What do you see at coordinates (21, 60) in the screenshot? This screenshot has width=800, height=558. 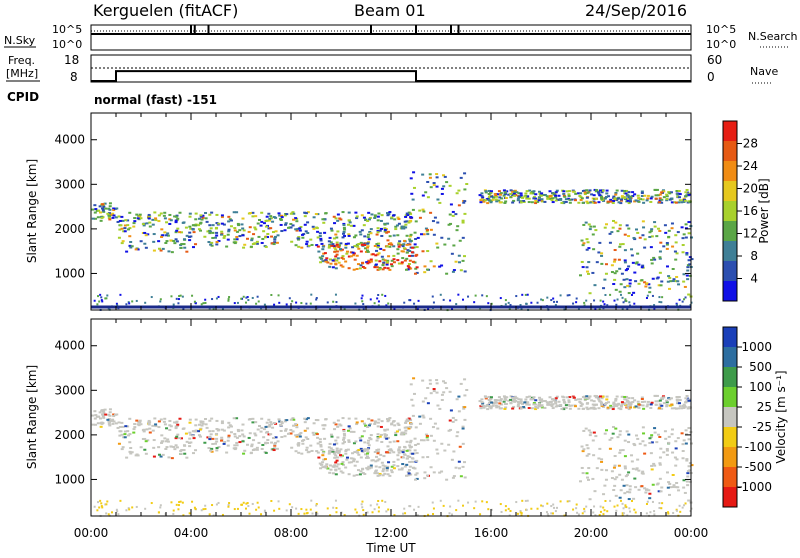 I see `freq-label-line1: Freq.` at bounding box center [21, 60].